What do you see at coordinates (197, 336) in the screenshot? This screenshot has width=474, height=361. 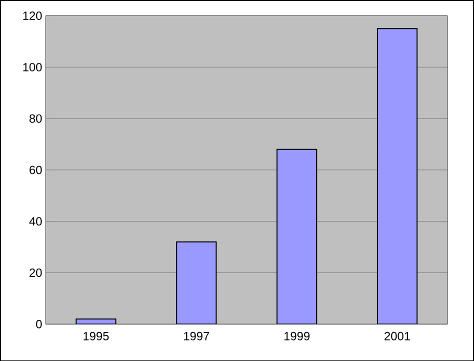 I see `x-tick-label: 1997` at bounding box center [197, 336].